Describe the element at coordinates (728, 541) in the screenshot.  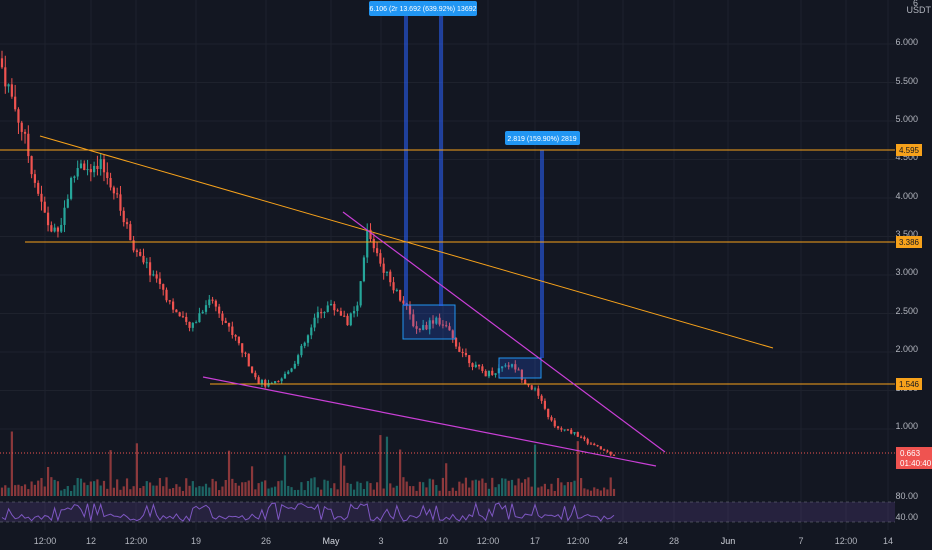
I see `time-tick-13: Jun` at that location.